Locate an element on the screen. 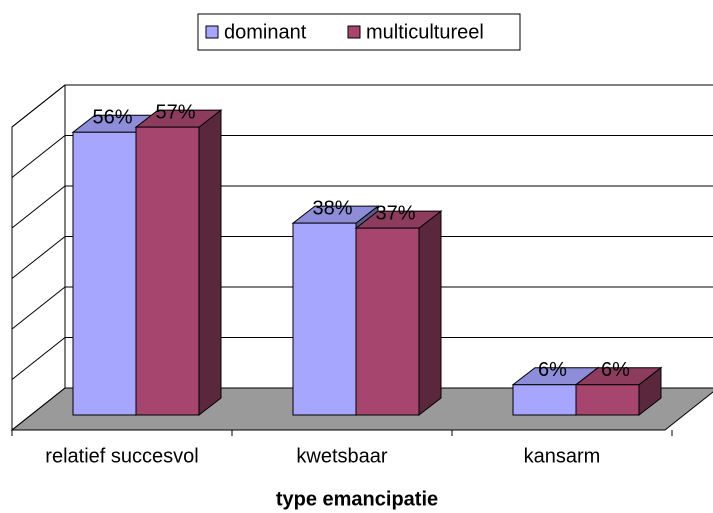  legend-label: multicultureel is located at coordinates (425, 32).